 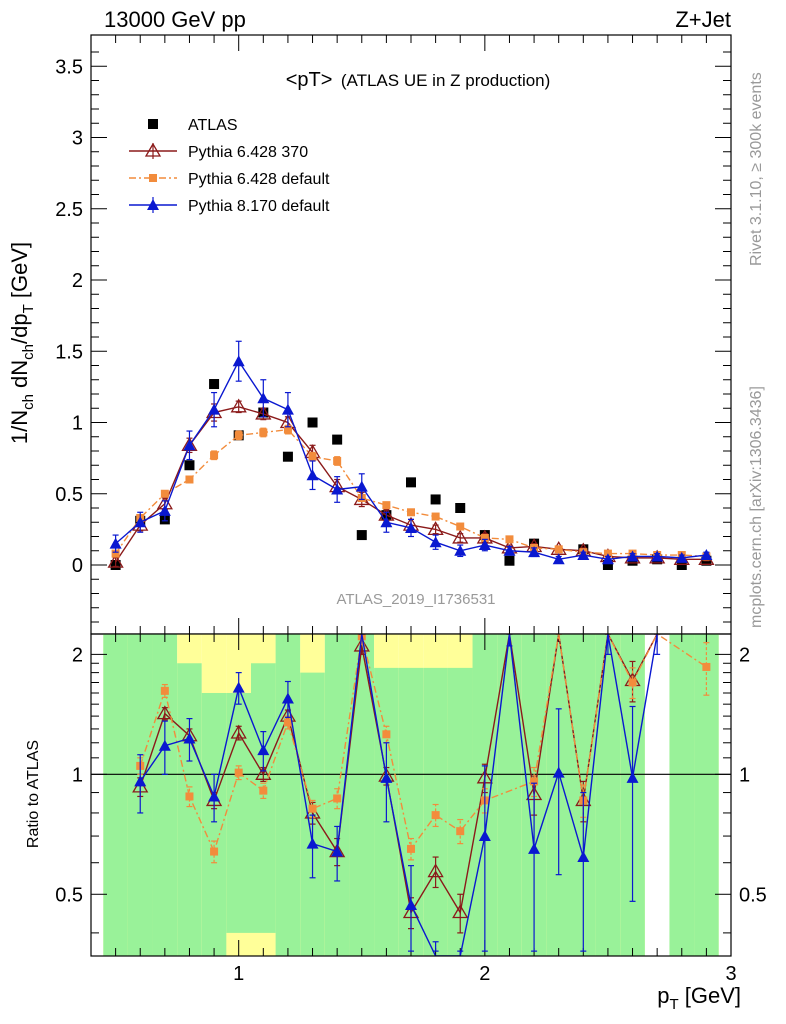 I want to click on main-y-axis-label: 1/Nch dNch/dpT [GeV], so click(x=22, y=343).